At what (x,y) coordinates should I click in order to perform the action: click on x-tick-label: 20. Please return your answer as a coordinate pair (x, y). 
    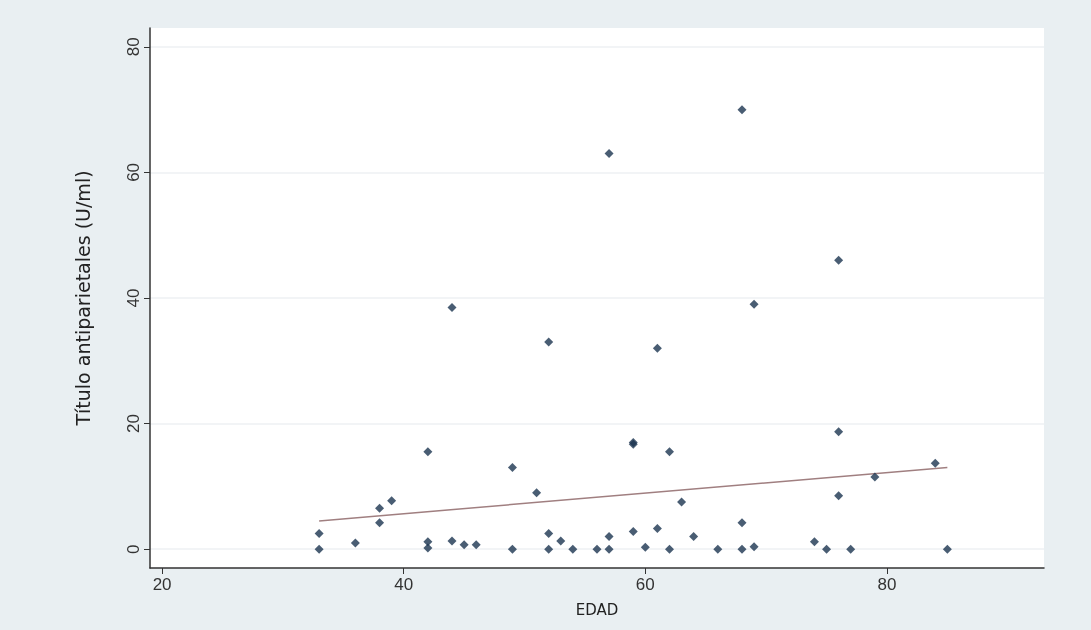
    Looking at the image, I should click on (162, 584).